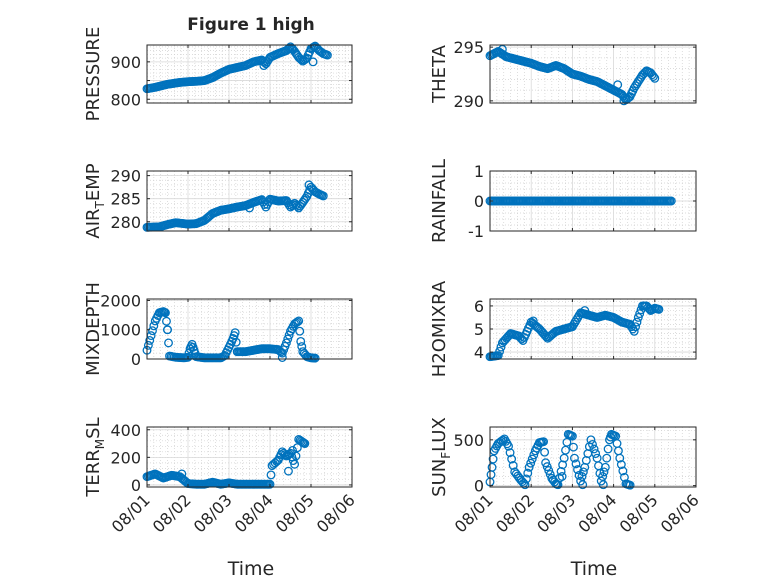  What do you see at coordinates (563, 328) in the screenshot?
I see `panel-h2omixra: 4 5 6 H2OMIXRA` at bounding box center [563, 328].